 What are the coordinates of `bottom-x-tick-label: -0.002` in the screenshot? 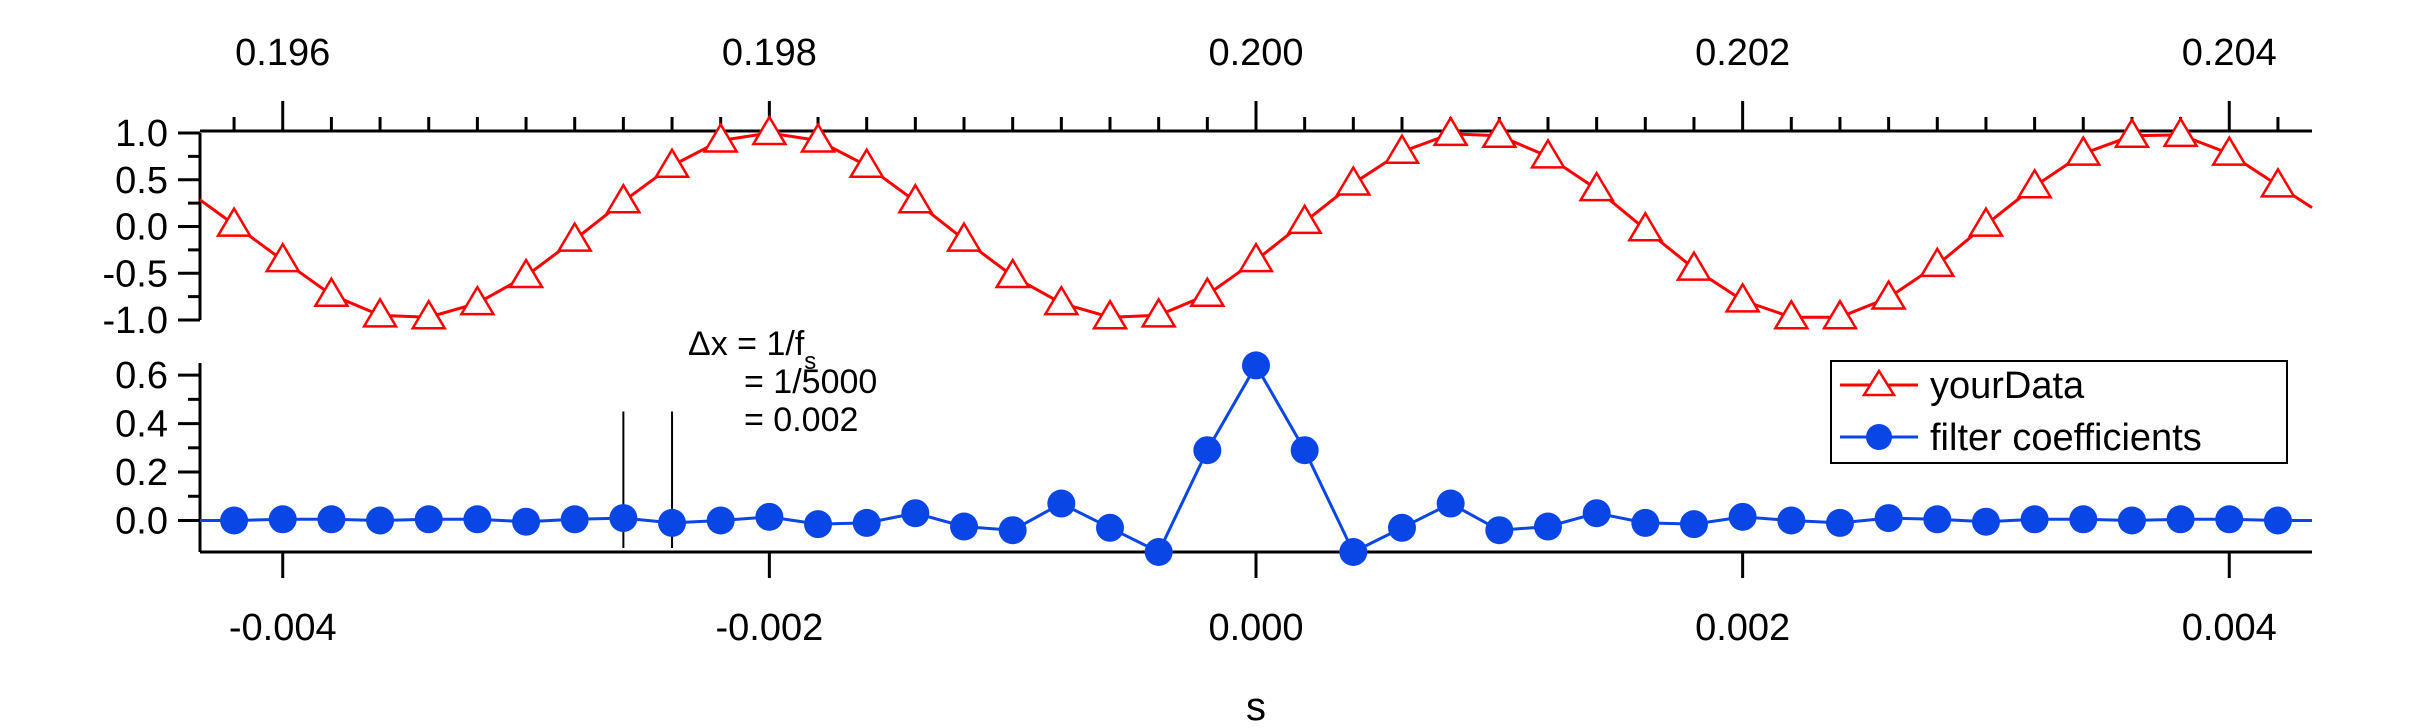 It's located at (769, 628).